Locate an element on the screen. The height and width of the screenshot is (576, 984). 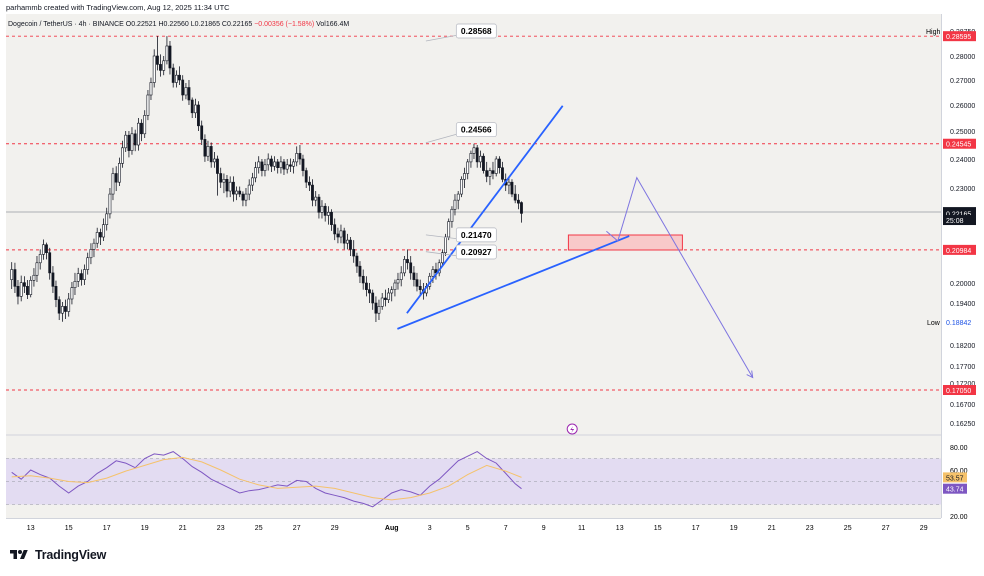
price-tag-label: 0.24545 is located at coordinates (958, 145).